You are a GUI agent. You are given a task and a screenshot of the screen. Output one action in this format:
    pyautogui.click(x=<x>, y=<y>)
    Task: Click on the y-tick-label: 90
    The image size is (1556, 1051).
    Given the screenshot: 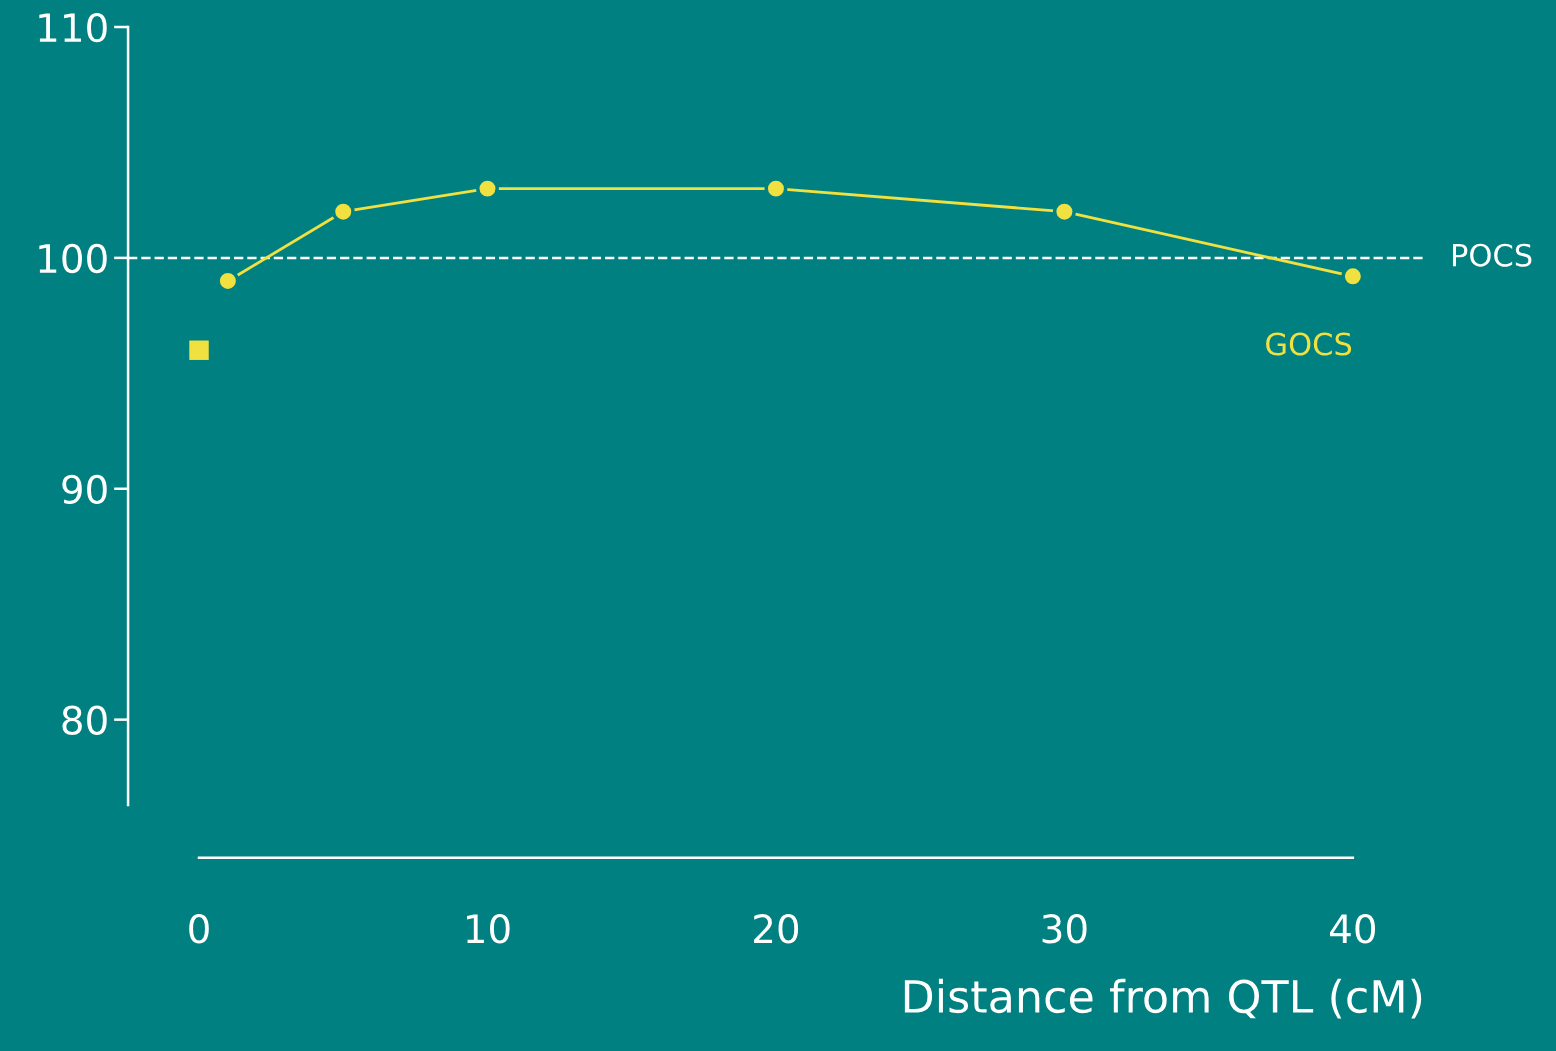 What is the action you would take?
    pyautogui.click(x=84, y=489)
    